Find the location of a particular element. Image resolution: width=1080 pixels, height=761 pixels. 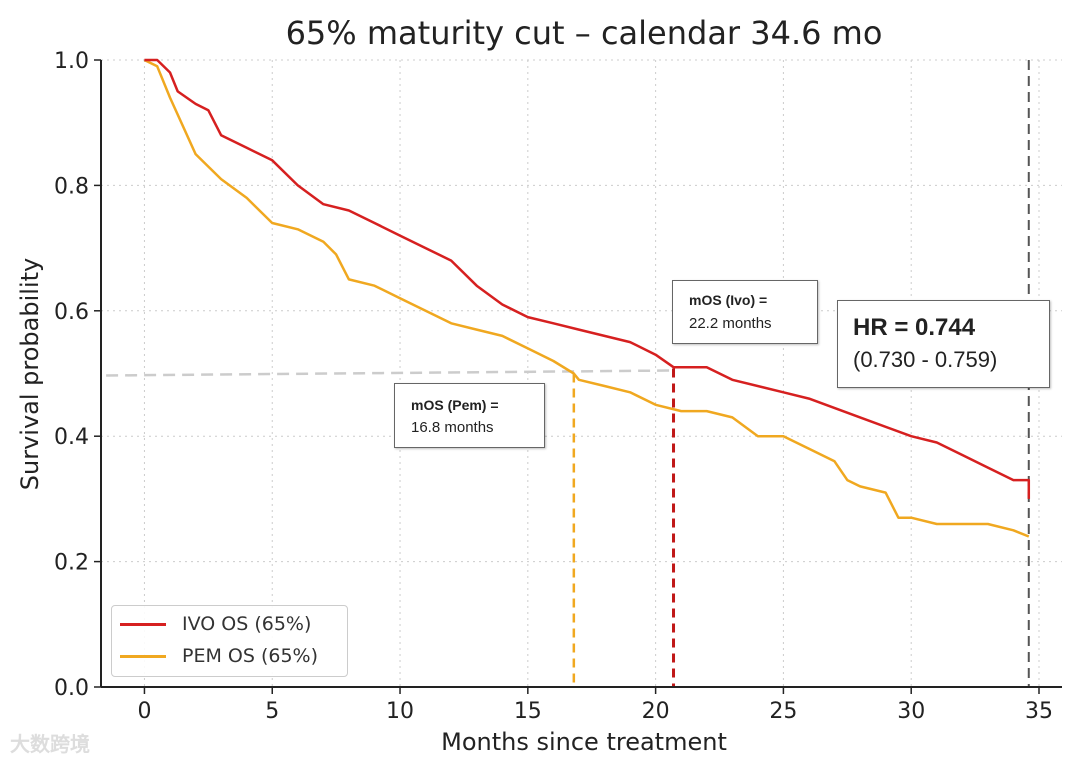

x-tick-label: 0 is located at coordinates (144, 711).